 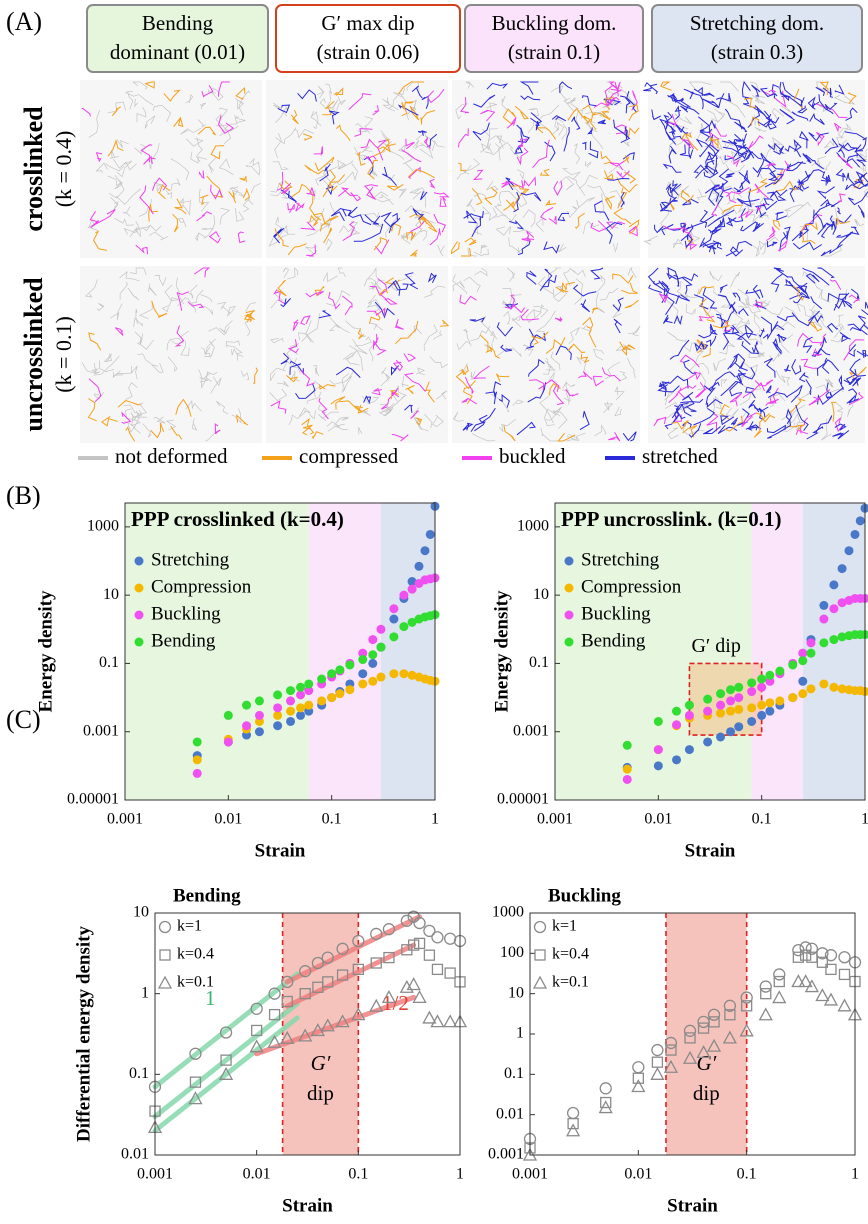 I want to click on panel-label: (B), so click(x=23, y=495).